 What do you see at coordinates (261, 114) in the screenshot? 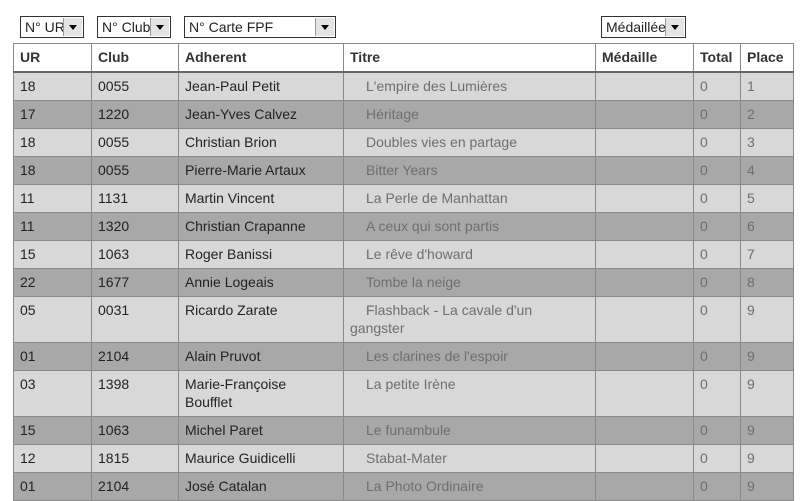
I see `adherent-cell: Jean-Yves Calvez` at bounding box center [261, 114].